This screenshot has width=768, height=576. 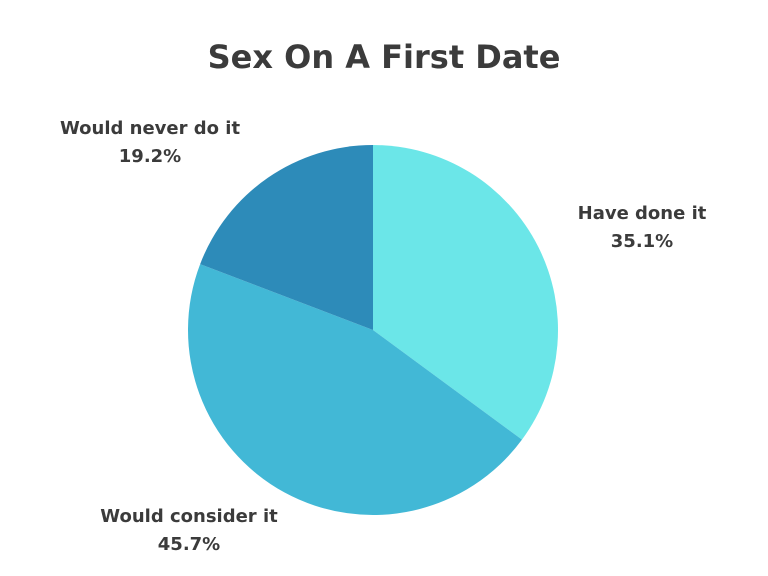 I want to click on slice-name: Would consider it, so click(x=189, y=516).